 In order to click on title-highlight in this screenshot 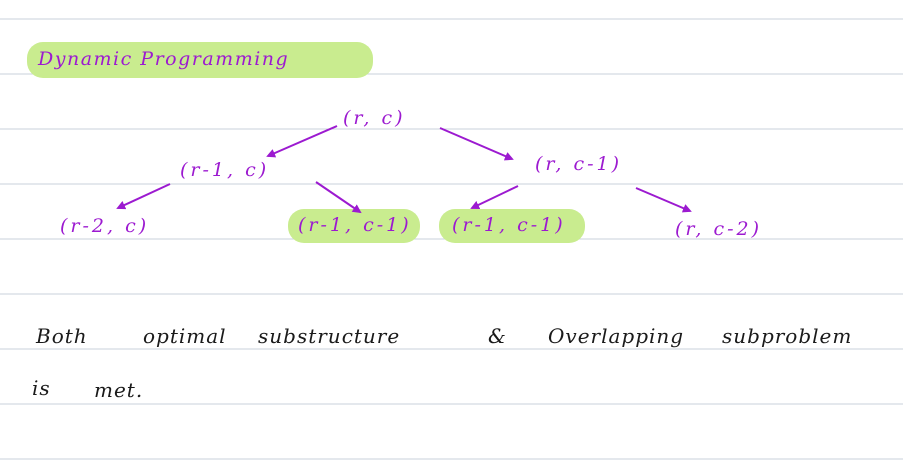, I will do `click(200, 60)`.